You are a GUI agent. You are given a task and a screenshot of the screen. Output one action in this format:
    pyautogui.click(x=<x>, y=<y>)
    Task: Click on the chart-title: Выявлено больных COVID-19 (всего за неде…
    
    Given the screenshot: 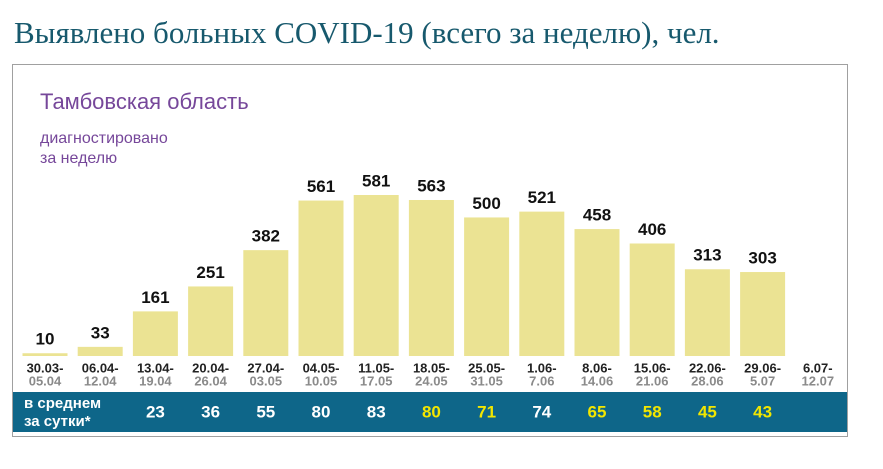 What is the action you would take?
    pyautogui.click(x=367, y=32)
    